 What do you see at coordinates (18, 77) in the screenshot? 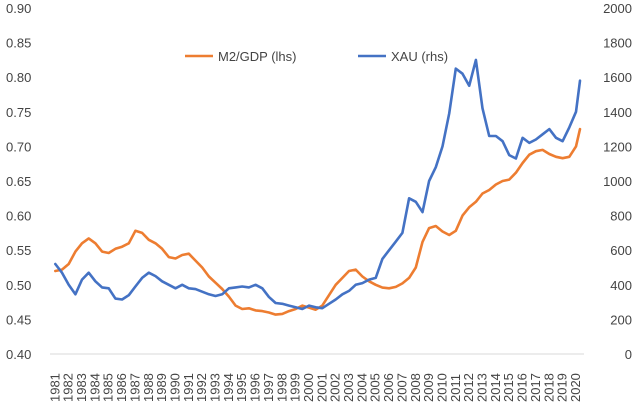
I see `y-left-tick-label: 0.80` at bounding box center [18, 77].